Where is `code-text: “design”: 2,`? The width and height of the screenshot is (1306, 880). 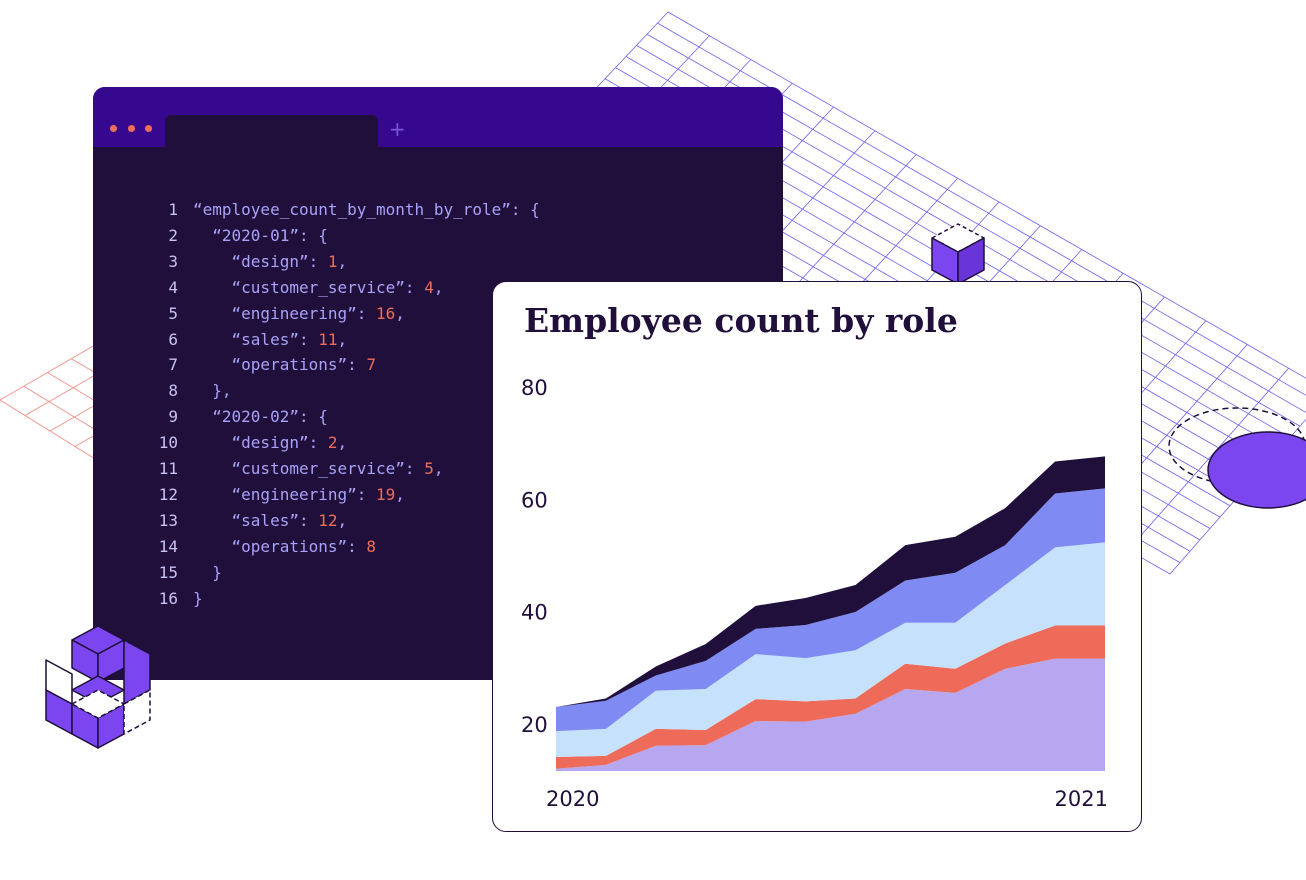 code-text: “design”: 2, is located at coordinates (270, 443).